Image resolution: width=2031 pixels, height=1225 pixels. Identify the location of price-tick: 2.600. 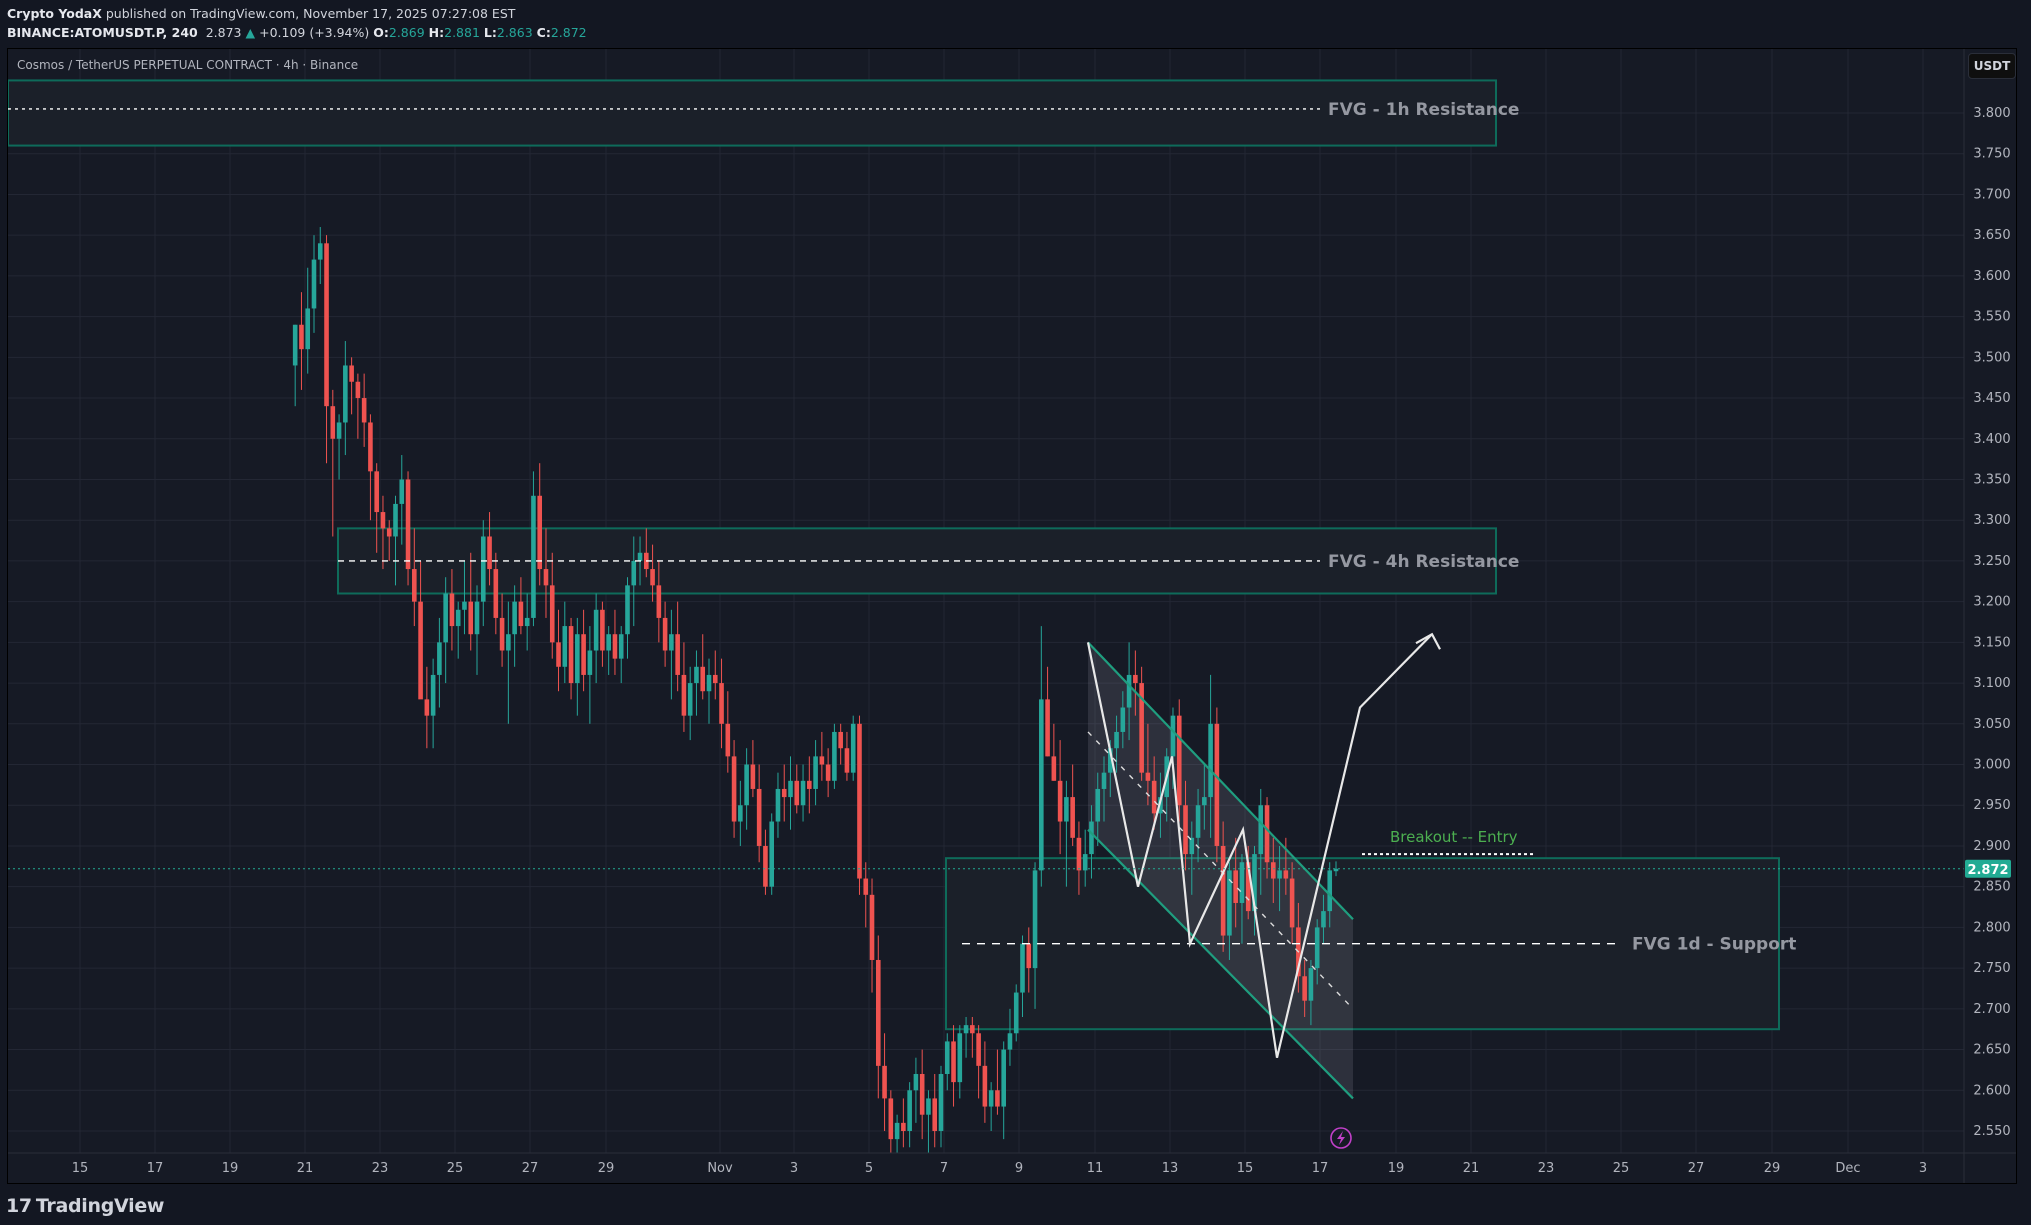
(1991, 1090).